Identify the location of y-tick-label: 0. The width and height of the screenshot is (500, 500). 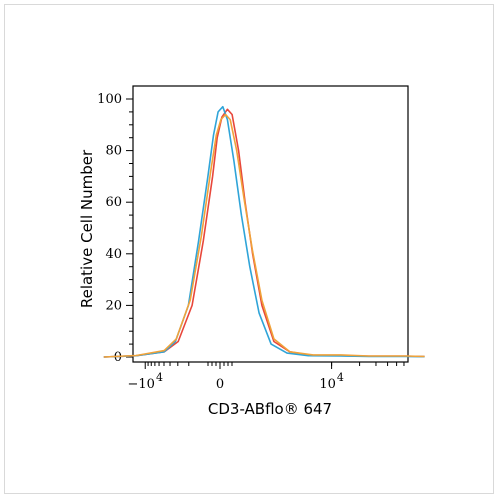
(118, 357).